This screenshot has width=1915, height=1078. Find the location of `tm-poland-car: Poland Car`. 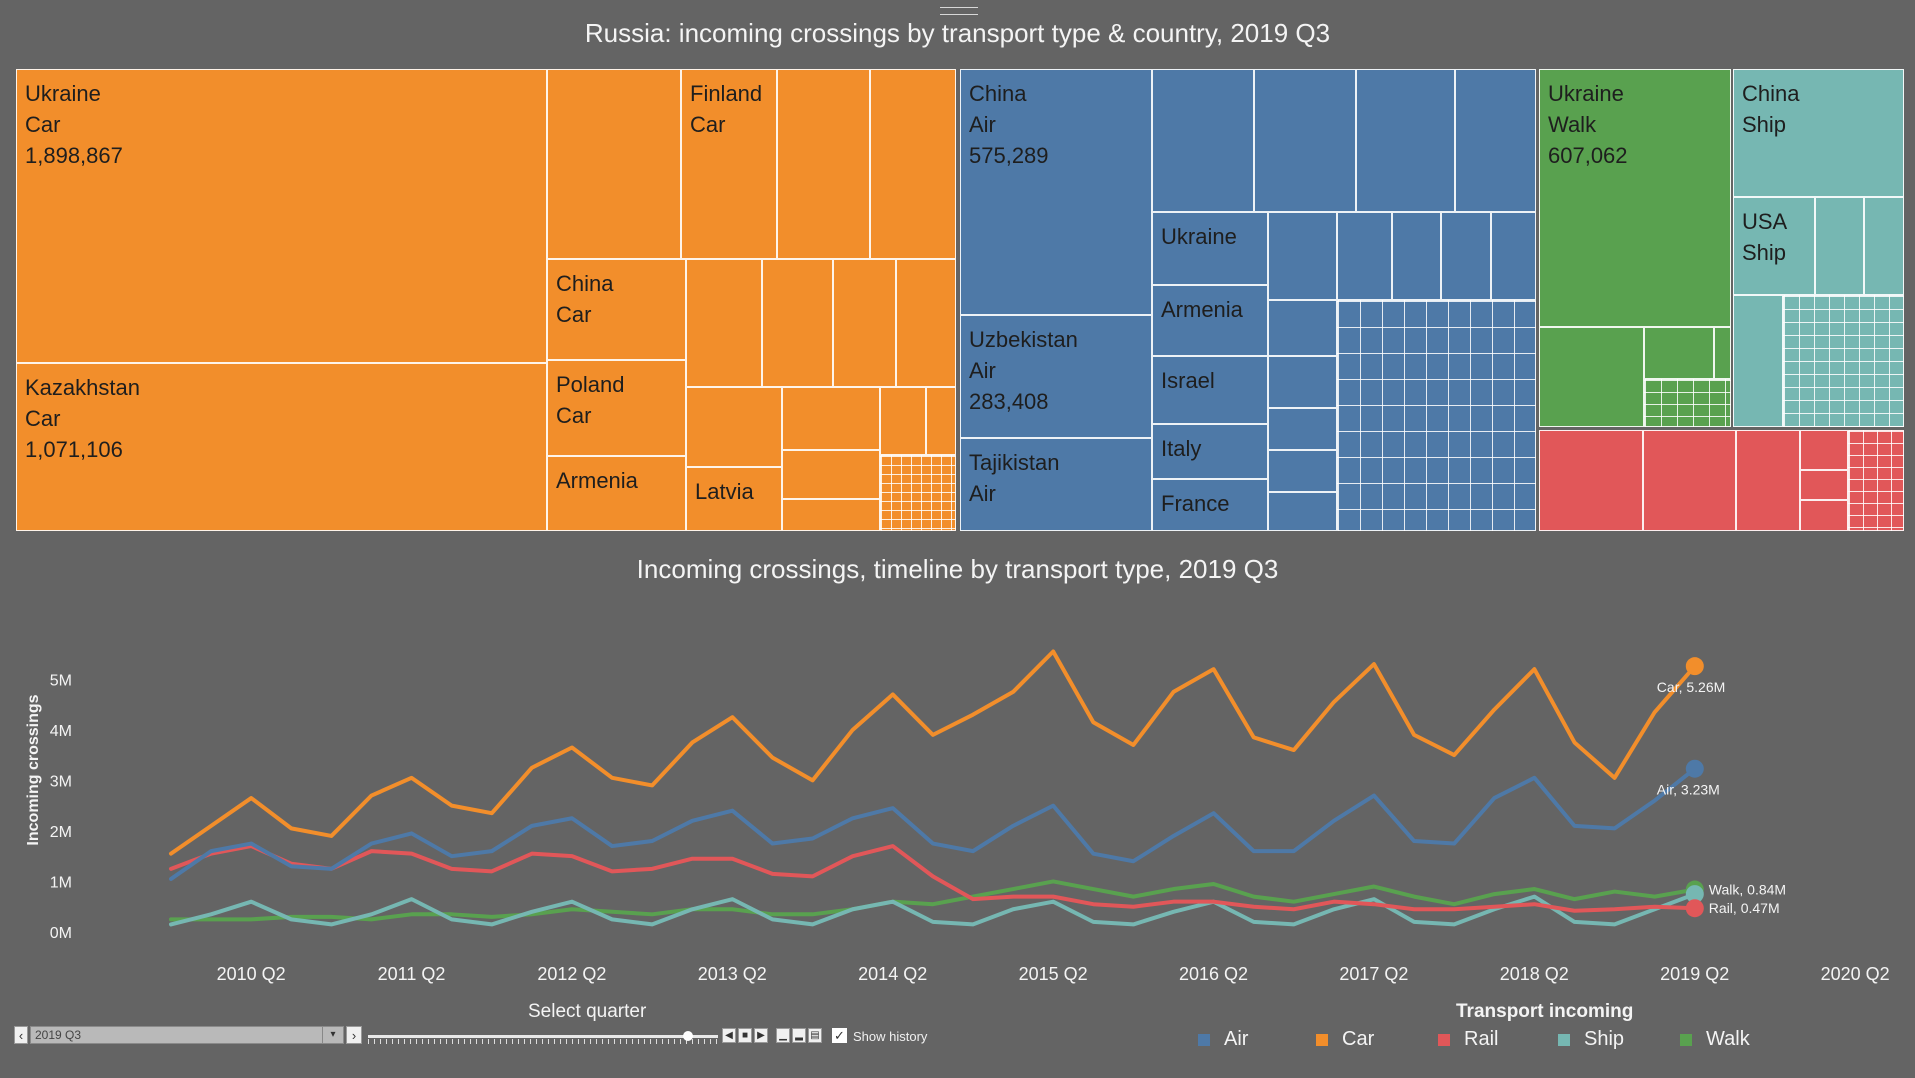

tm-poland-car: Poland Car is located at coordinates (616, 408).